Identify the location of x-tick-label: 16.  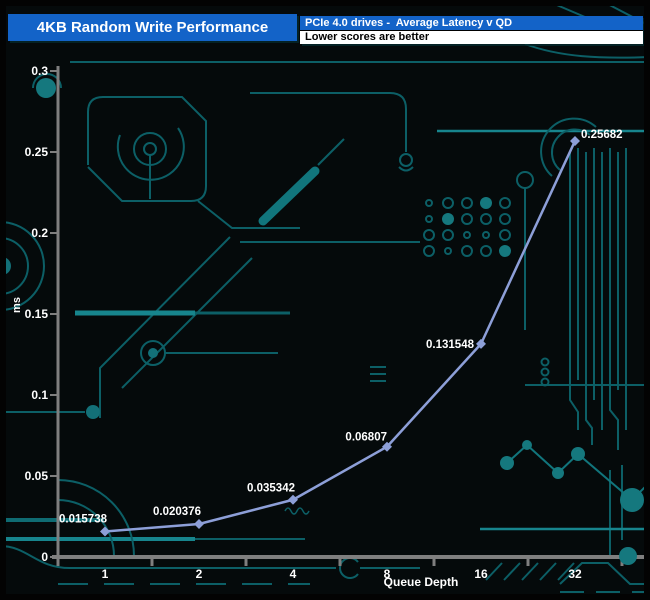
(481, 574).